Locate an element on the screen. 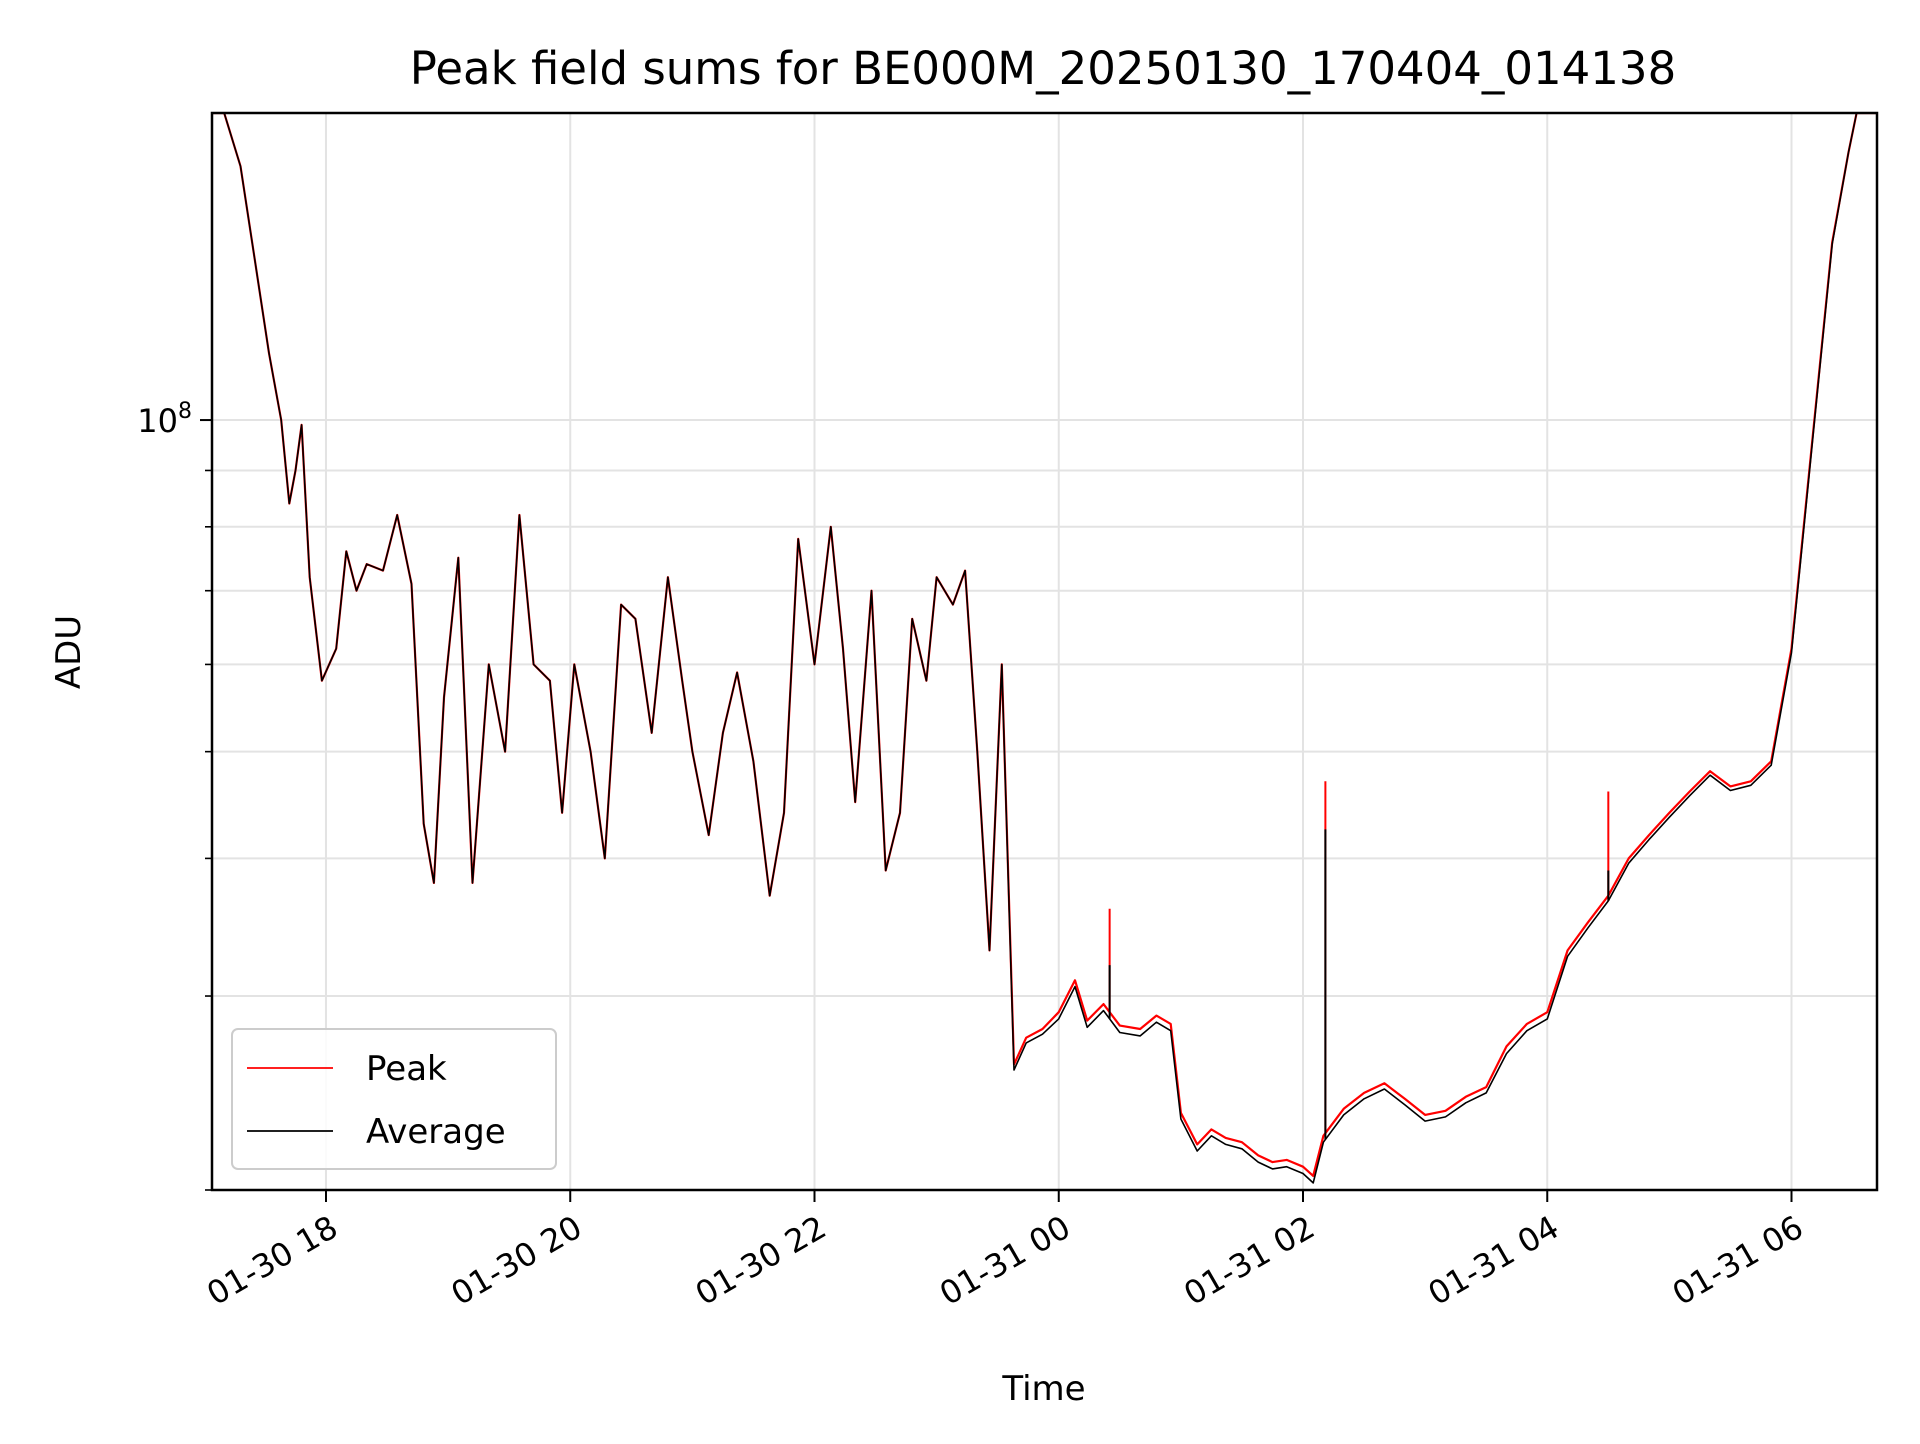  legend: Peak Average is located at coordinates (394, 1099).